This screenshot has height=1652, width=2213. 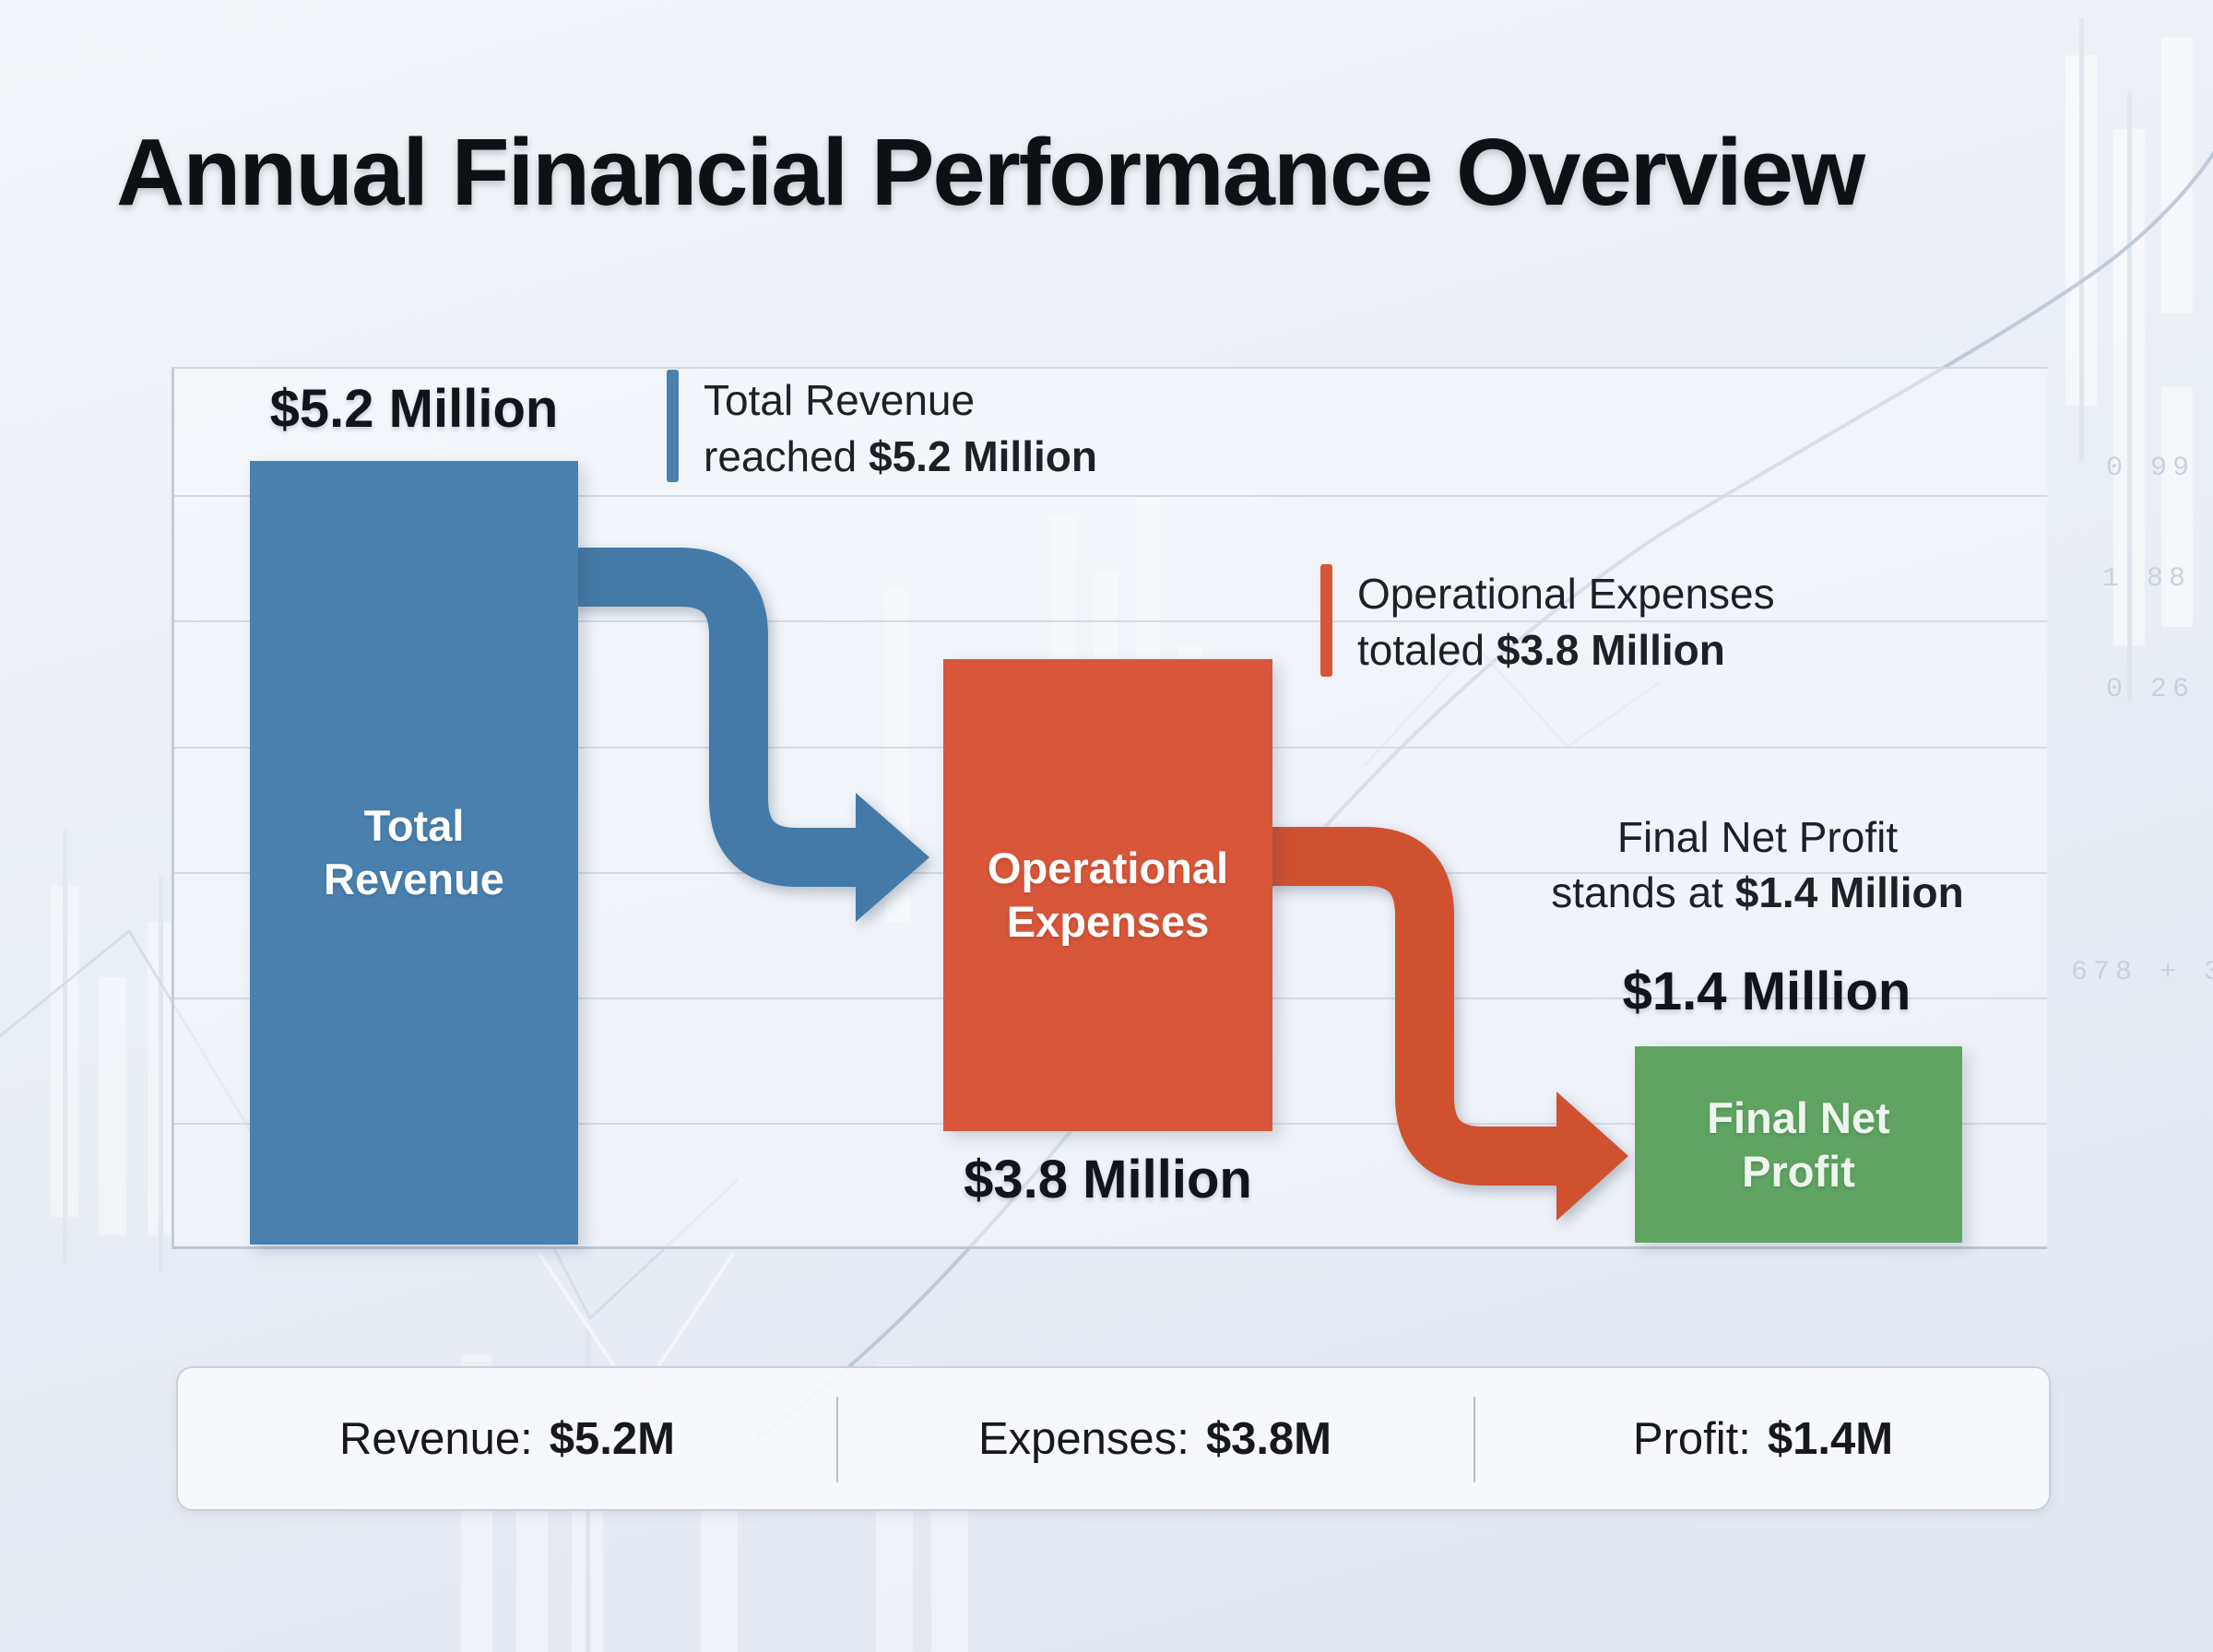 What do you see at coordinates (712, 717) in the screenshot?
I see `revenue-to-expenses-arrow` at bounding box center [712, 717].